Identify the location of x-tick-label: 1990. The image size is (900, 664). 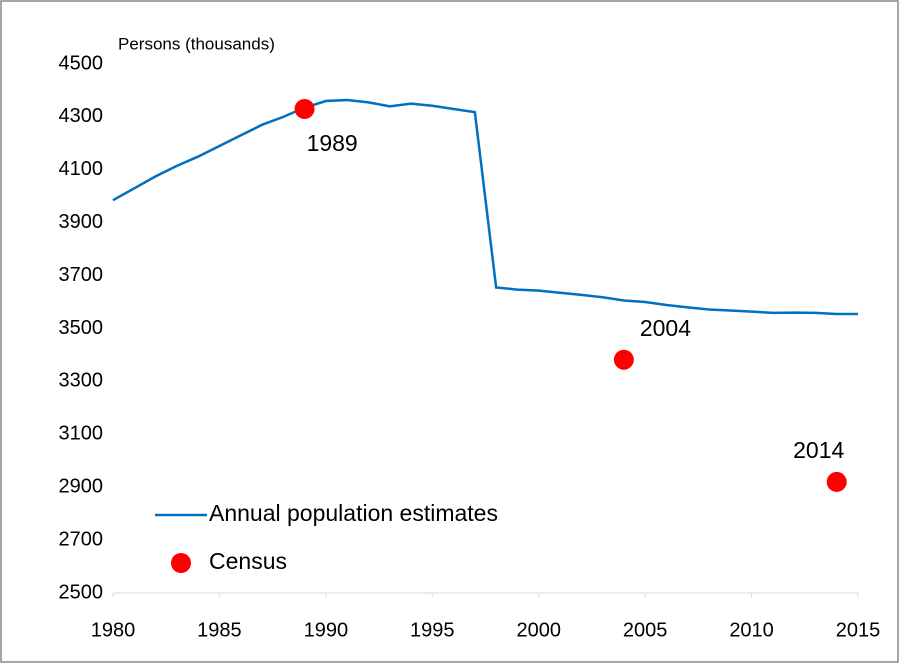
(326, 630).